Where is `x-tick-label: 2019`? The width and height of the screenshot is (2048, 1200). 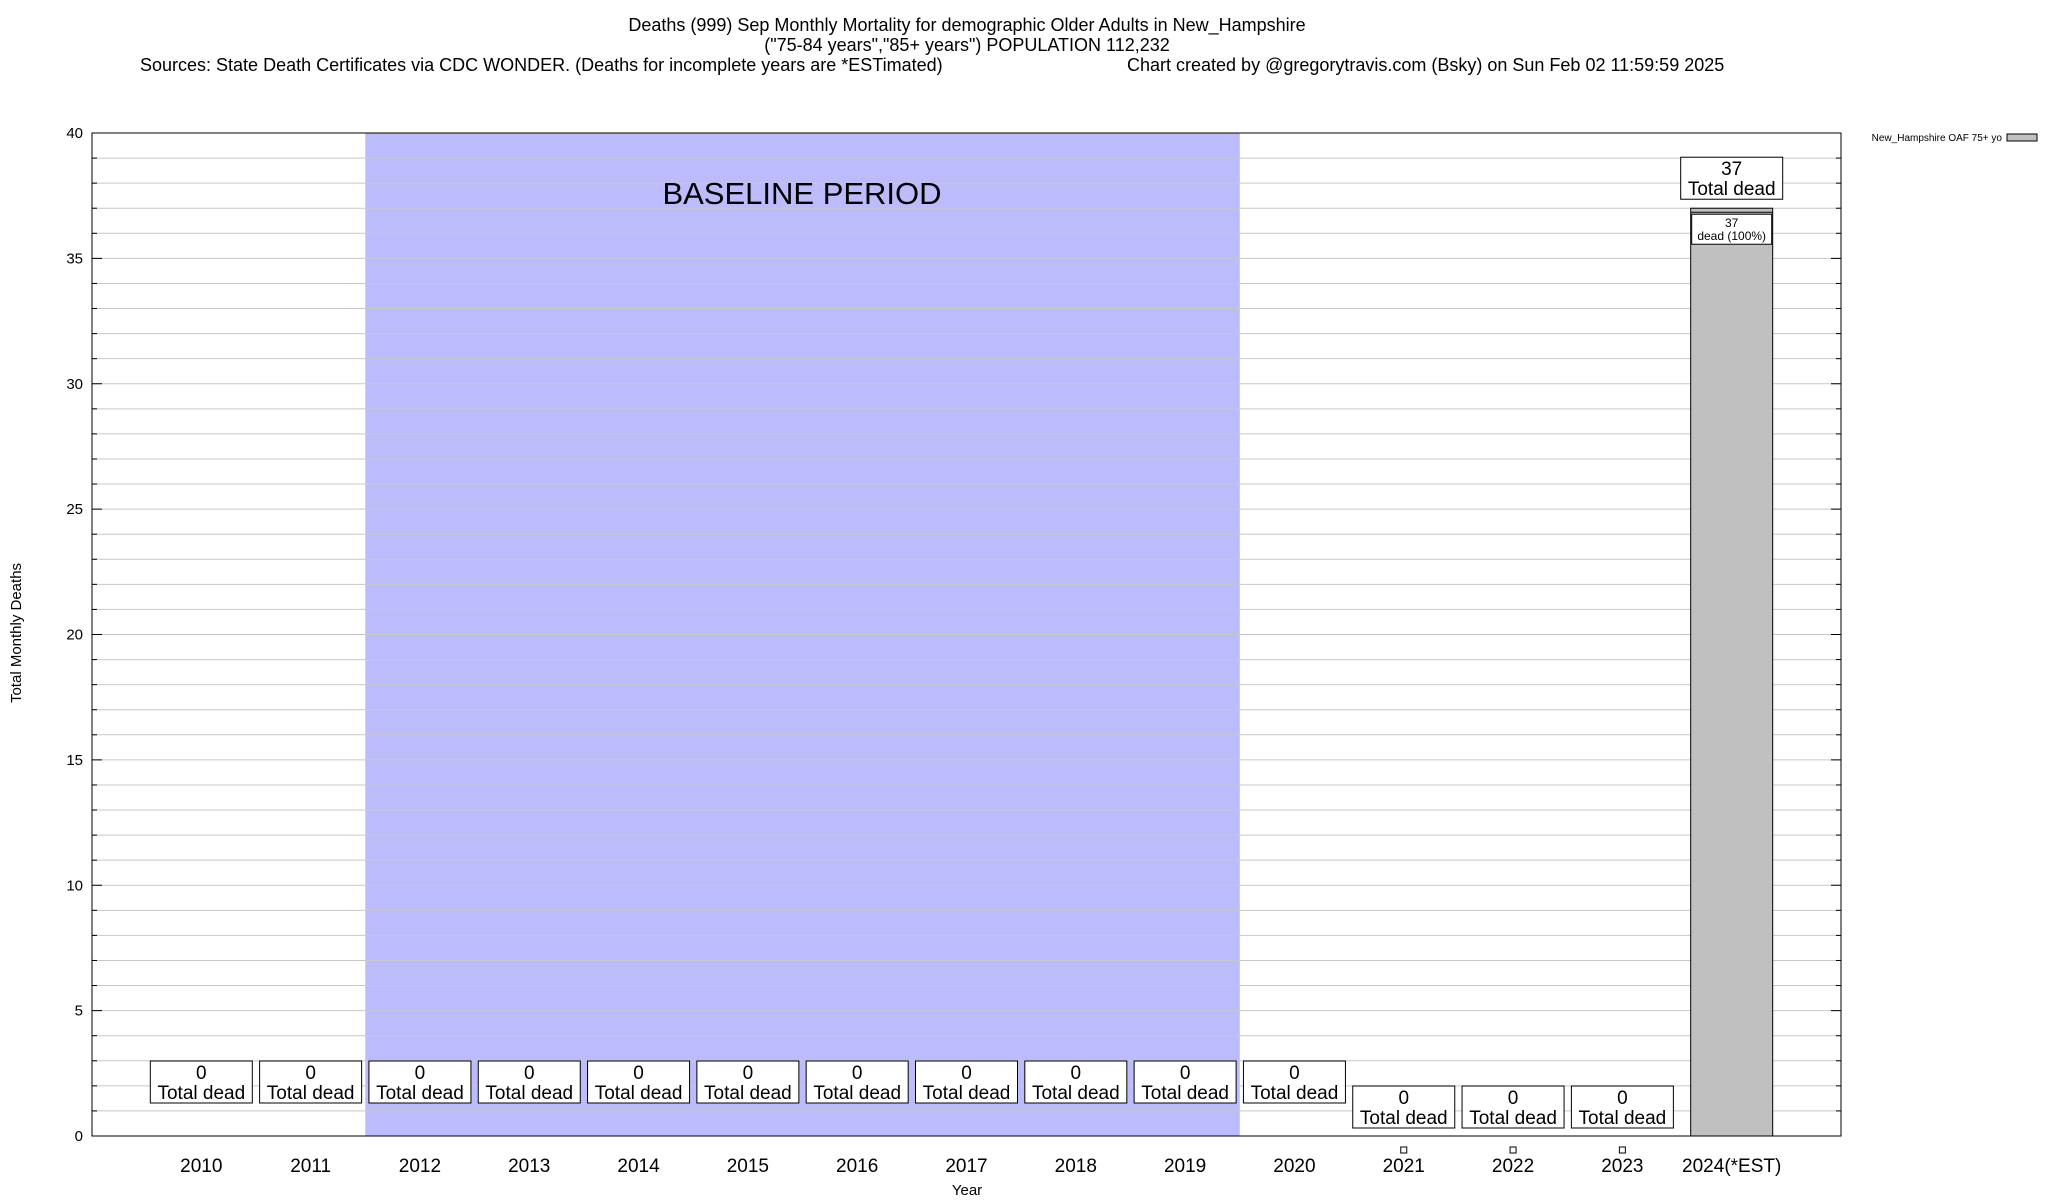 x-tick-label: 2019 is located at coordinates (1185, 1166).